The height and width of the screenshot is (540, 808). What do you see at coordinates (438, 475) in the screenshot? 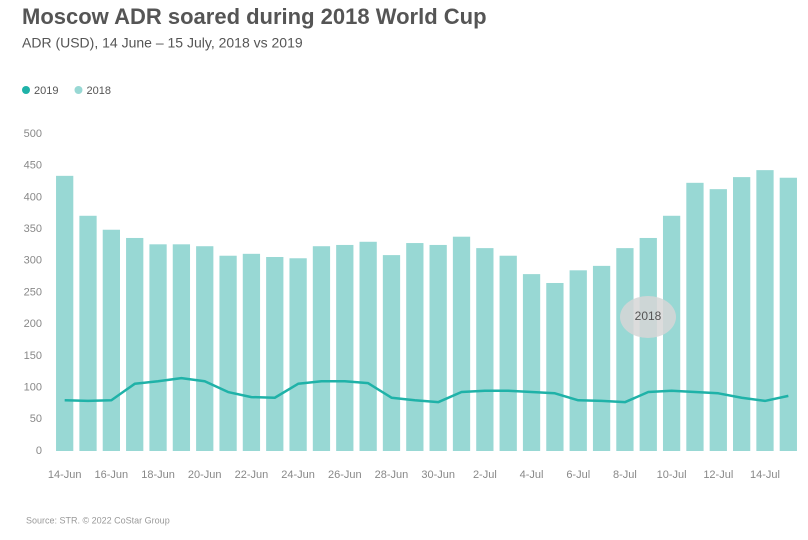
I see `x-tick-label: 30-Jun` at bounding box center [438, 475].